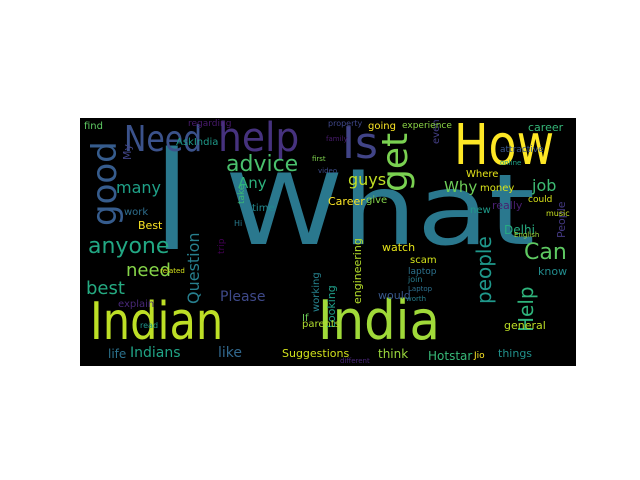 Image resolution: width=640 pixels, height=480 pixels. What do you see at coordinates (172, 271) in the screenshot?
I see `word-related: related` at bounding box center [172, 271].